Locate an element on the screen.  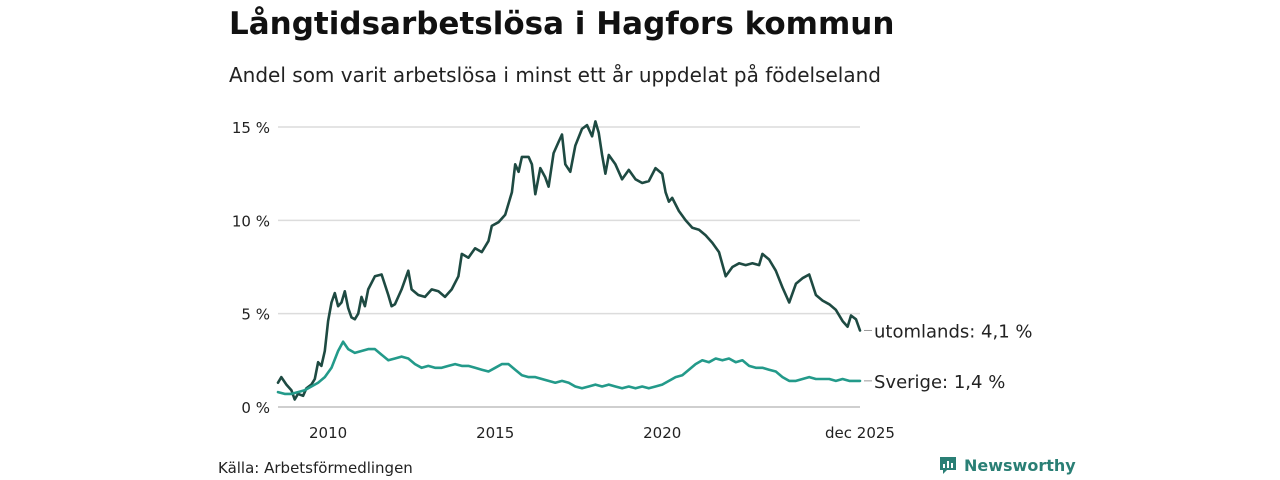
y-tick-label: 15 % is located at coordinates (251, 128).